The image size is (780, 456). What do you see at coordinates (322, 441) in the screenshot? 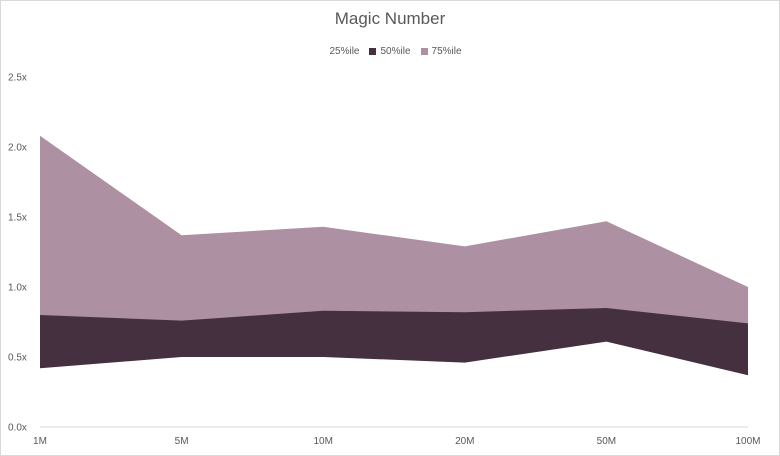
I see `x-tick-label: 10M` at bounding box center [322, 441].